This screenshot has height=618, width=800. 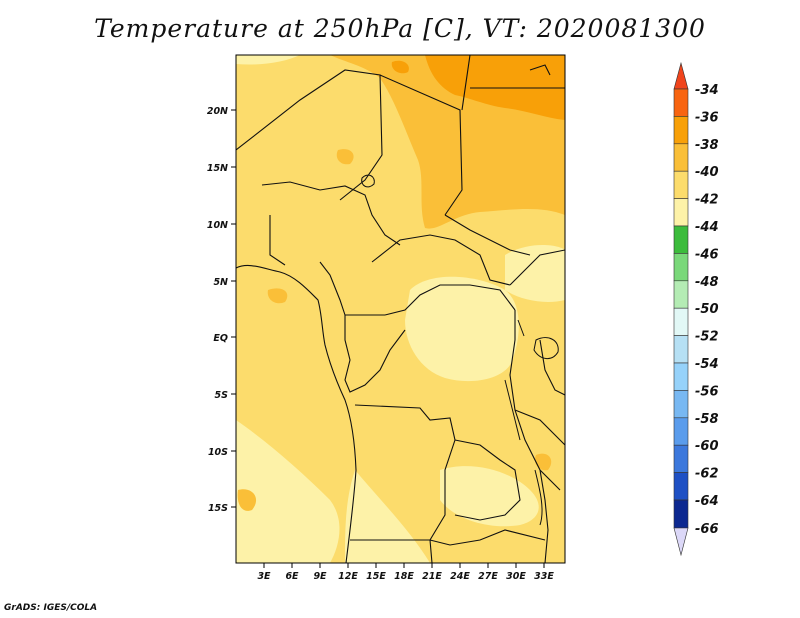 I want to click on coastline-west, so click(x=296, y=413).